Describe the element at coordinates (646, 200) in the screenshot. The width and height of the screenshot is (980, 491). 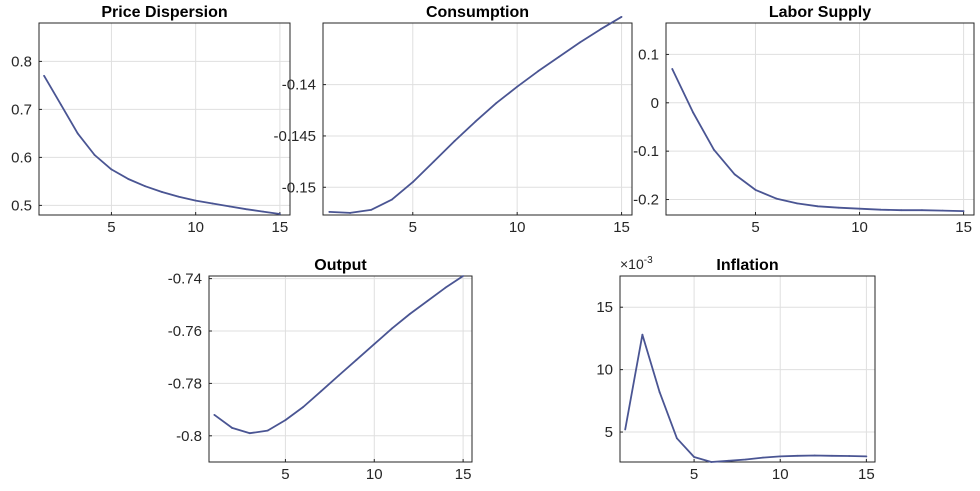
I see `labor-supply-ytick-label: -0.2` at that location.